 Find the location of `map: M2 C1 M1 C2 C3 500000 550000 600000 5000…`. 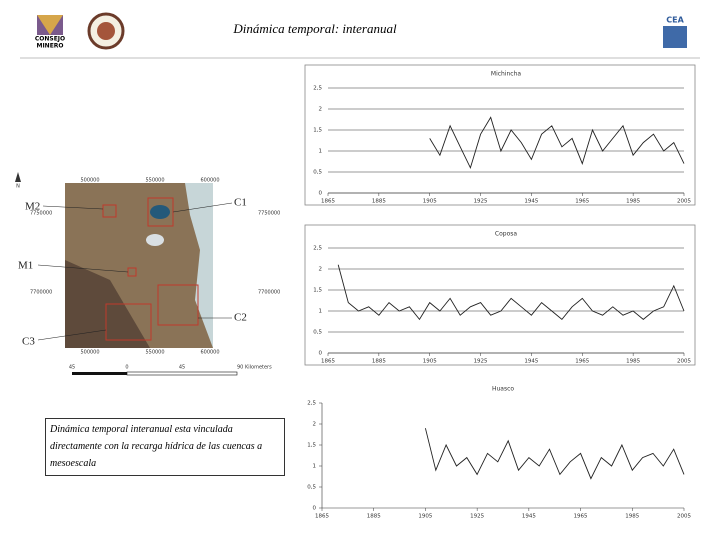

map: M2 C1 M1 C2 C3 500000 550000 600000 5000… is located at coordinates (147, 274).